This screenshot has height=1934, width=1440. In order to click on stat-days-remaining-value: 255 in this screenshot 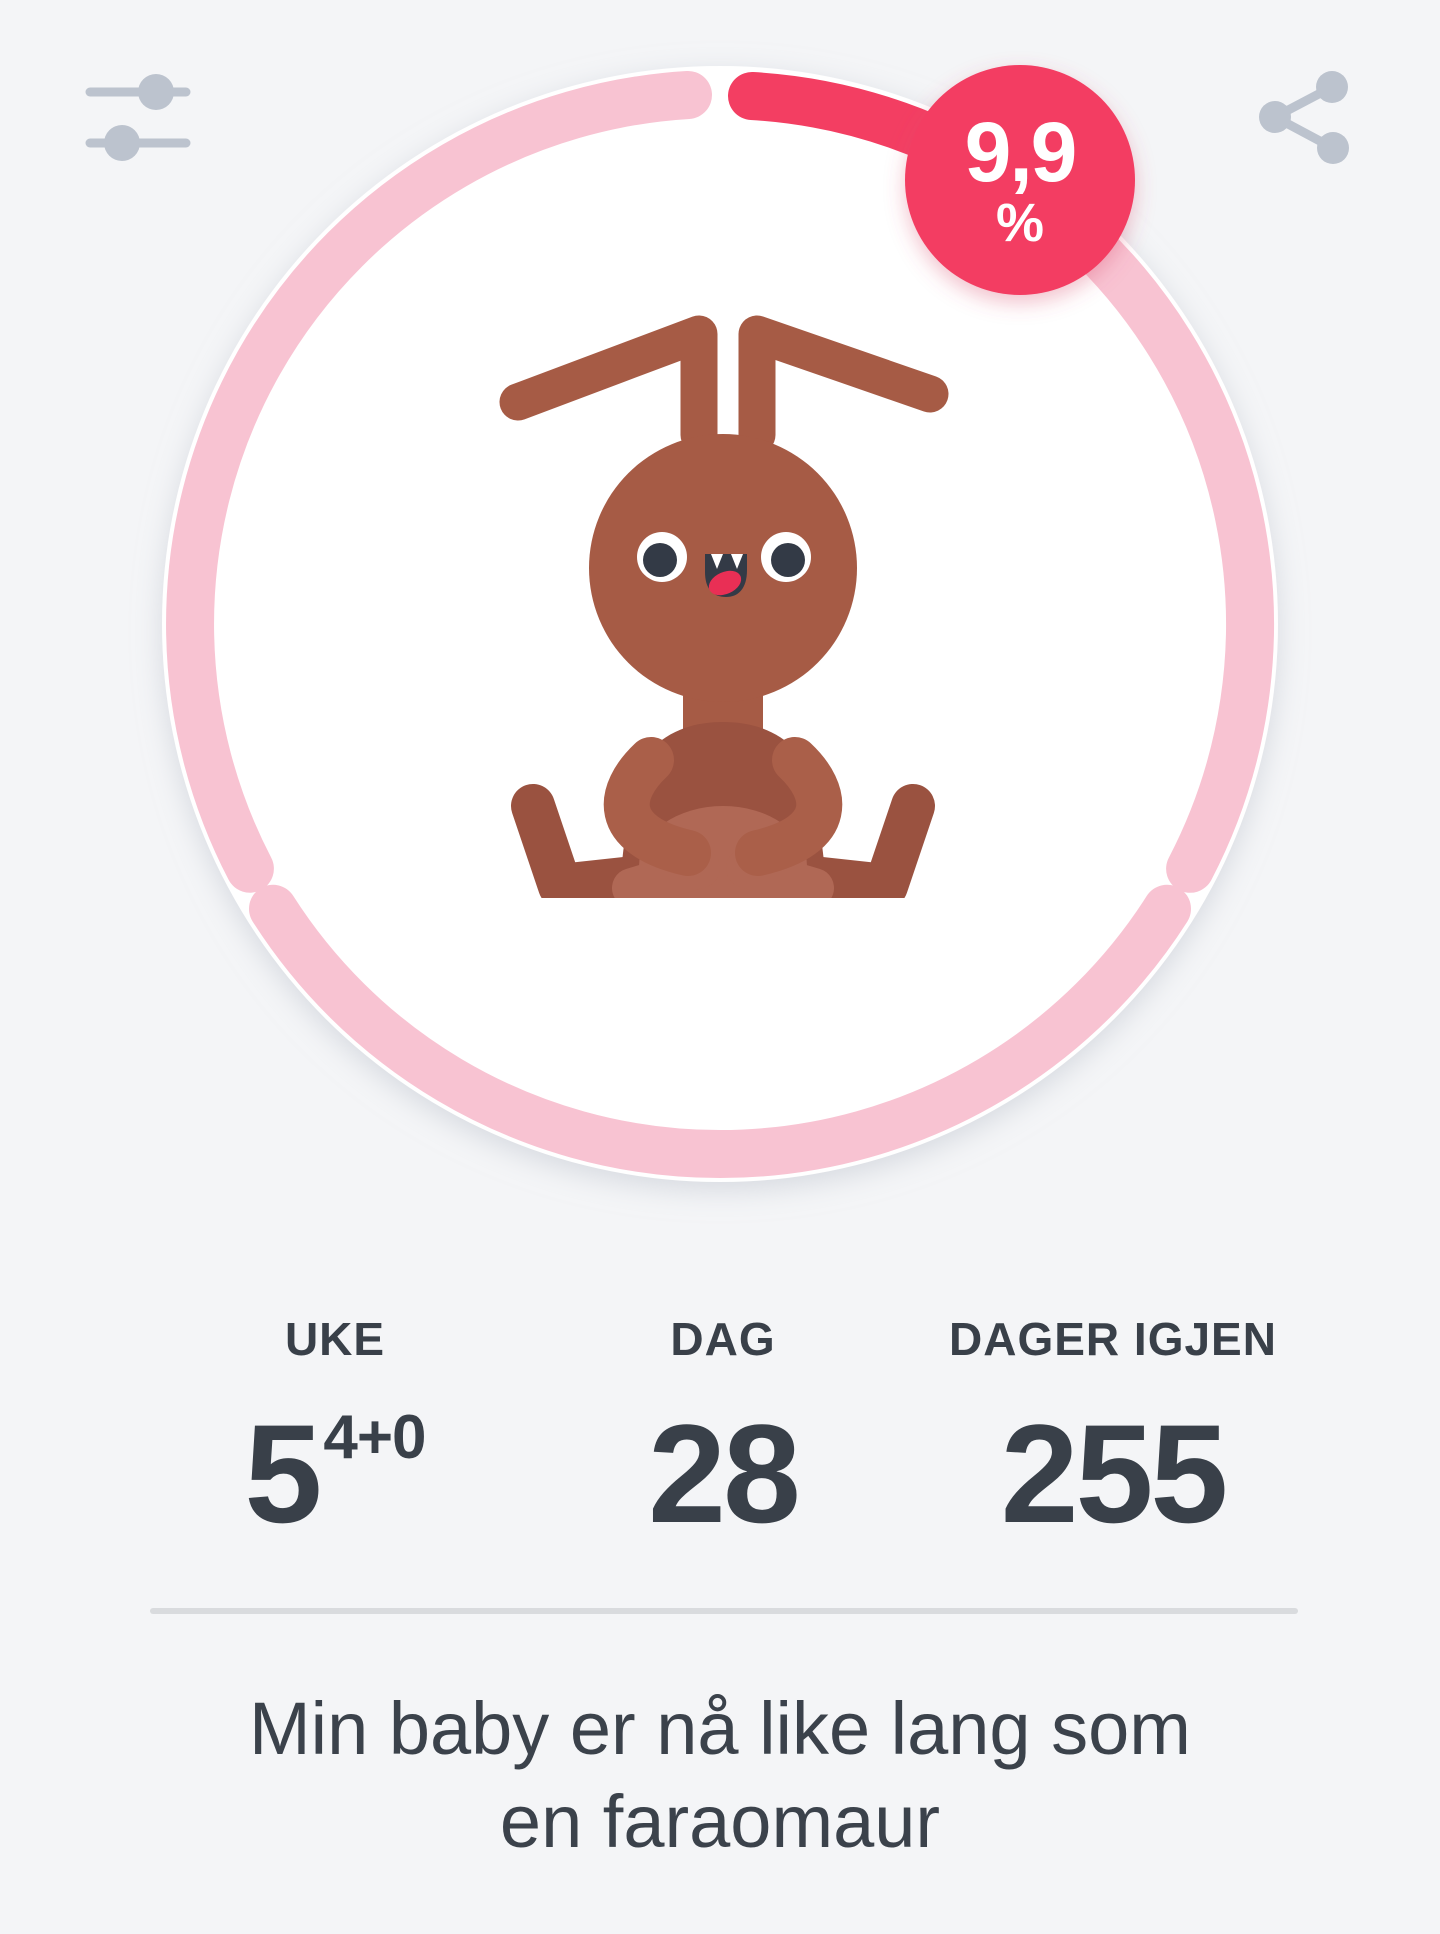, I will do `click(1114, 1473)`.